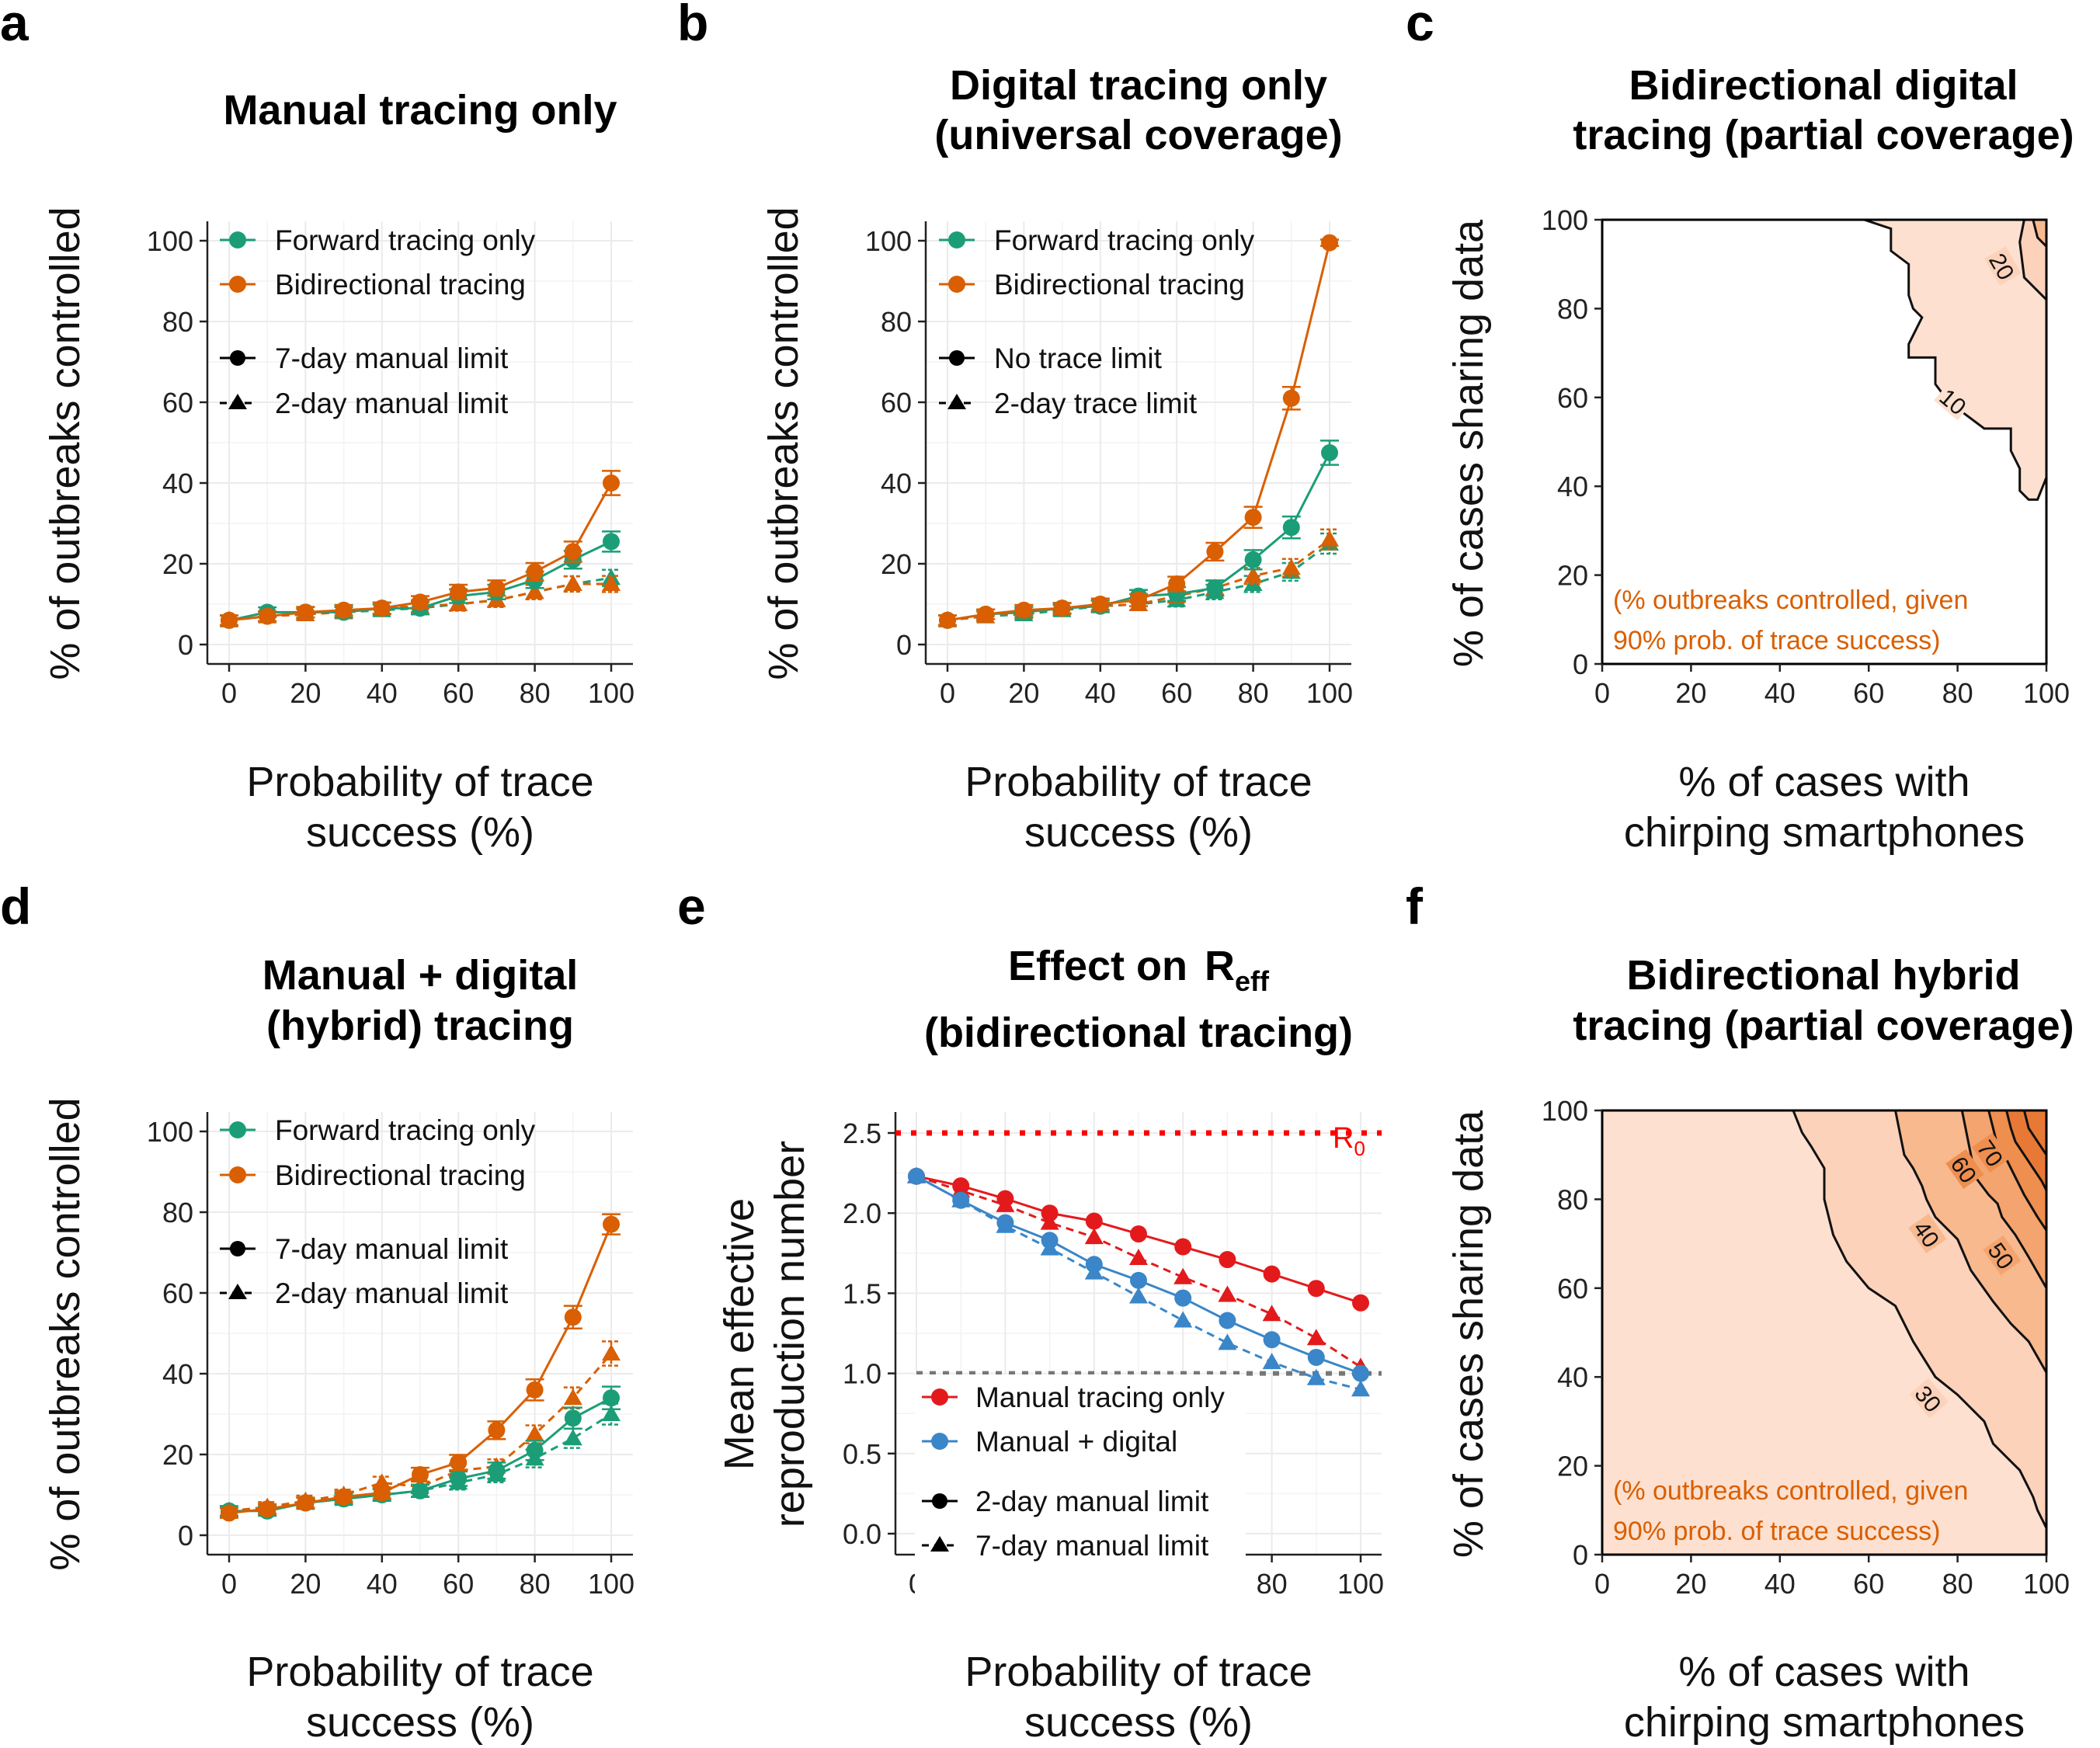 Image resolution: width=2100 pixels, height=1748 pixels. What do you see at coordinates (1100, 1397) in the screenshot?
I see `legend-manual-label: Manual tracing only` at bounding box center [1100, 1397].